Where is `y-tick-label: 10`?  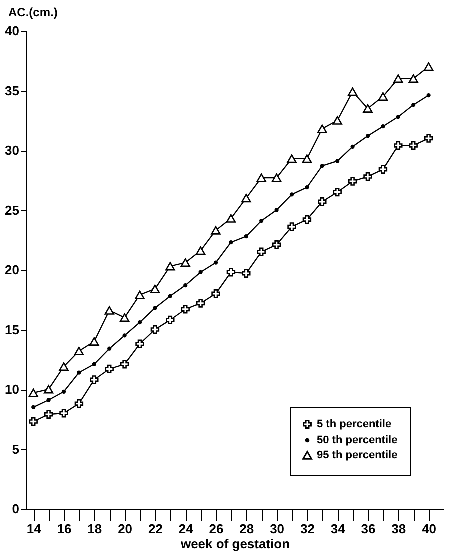
y-tick-label: 10 is located at coordinates (12, 389).